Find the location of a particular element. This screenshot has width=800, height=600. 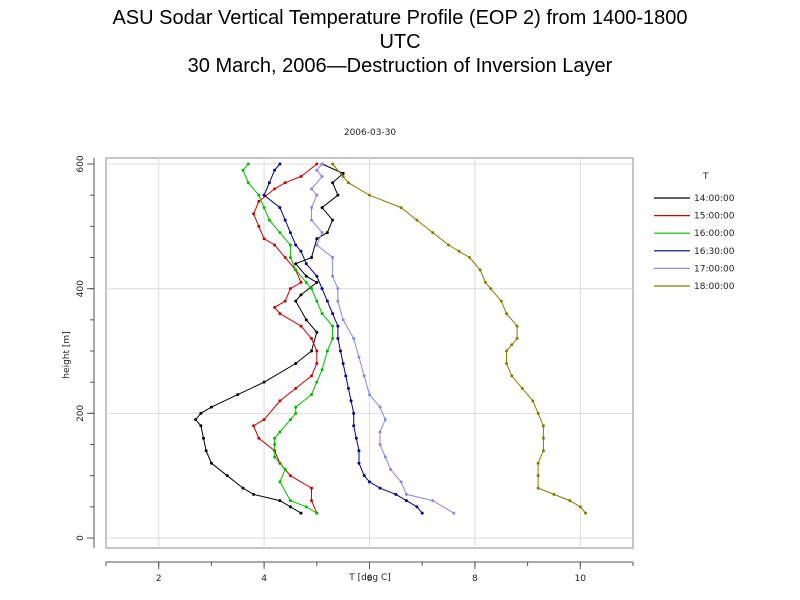

legend-entry: 16:00:00 is located at coordinates (714, 234).